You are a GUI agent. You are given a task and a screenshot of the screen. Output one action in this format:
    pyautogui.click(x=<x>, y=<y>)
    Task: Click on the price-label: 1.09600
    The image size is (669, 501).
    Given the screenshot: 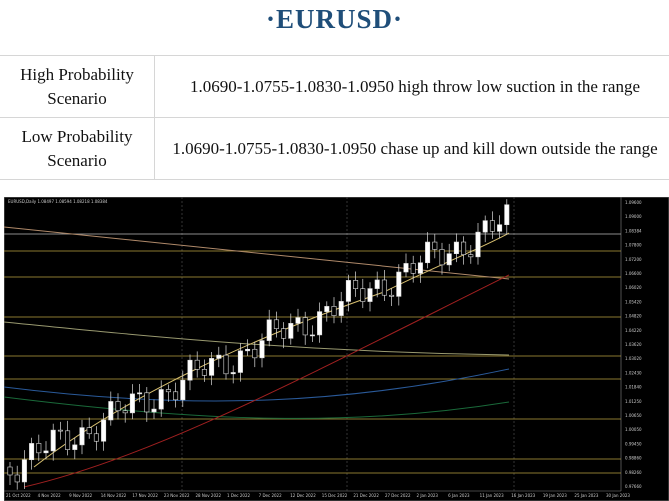 What is the action you would take?
    pyautogui.click(x=633, y=202)
    